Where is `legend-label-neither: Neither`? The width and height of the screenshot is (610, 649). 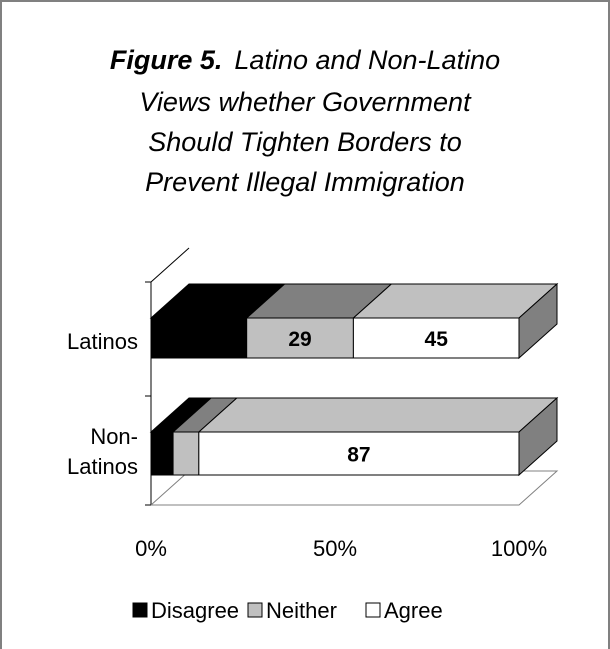
legend-label-neither: Neither is located at coordinates (301, 610).